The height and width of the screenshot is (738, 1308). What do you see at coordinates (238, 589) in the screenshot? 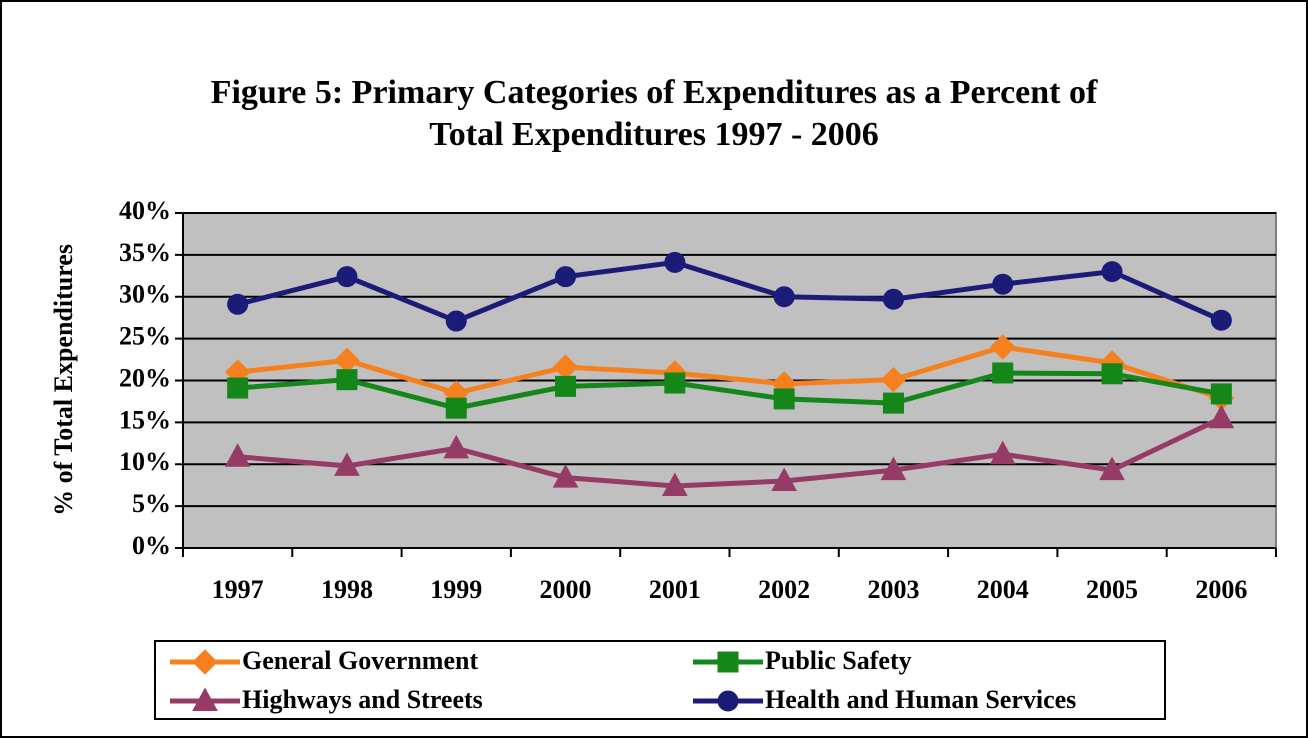
I see `x-tick-label: 1997` at bounding box center [238, 589].